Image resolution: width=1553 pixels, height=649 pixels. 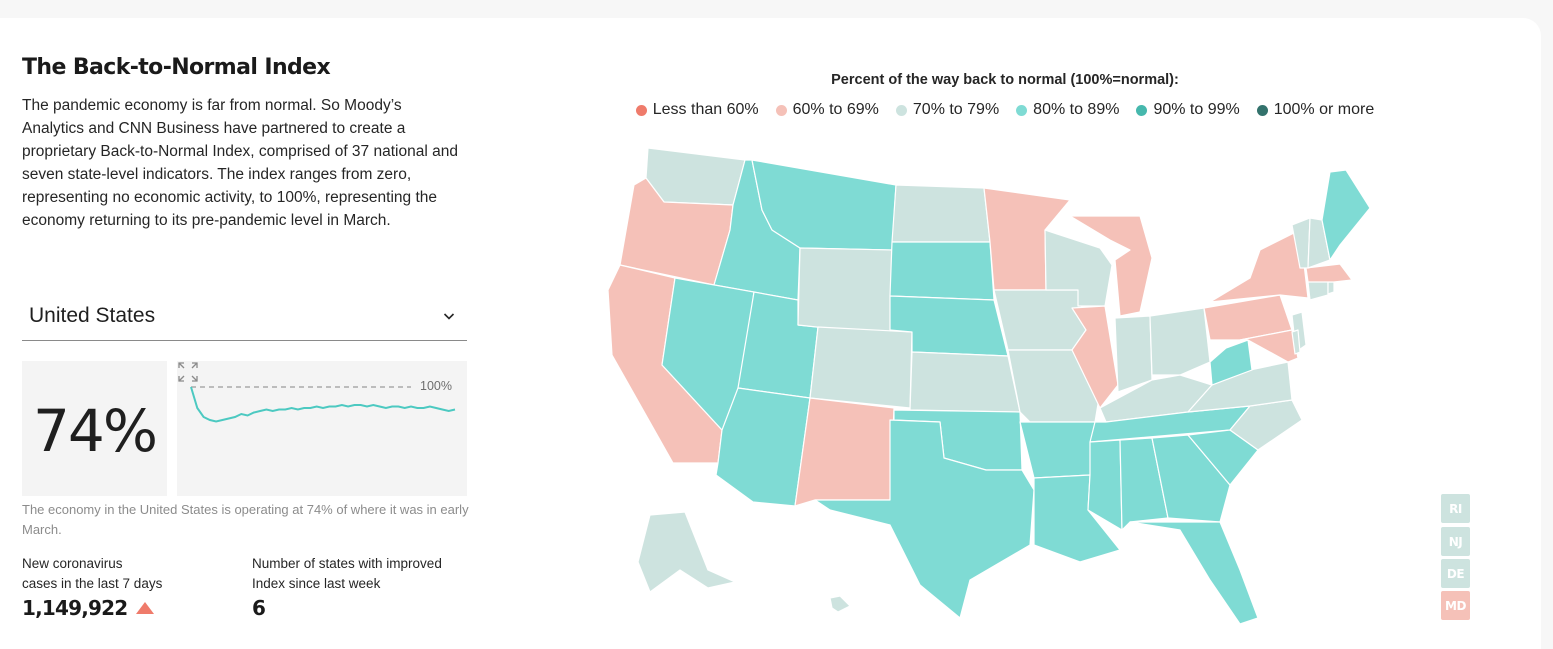 What do you see at coordinates (95, 431) in the screenshot?
I see `index-value: 74%` at bounding box center [95, 431].